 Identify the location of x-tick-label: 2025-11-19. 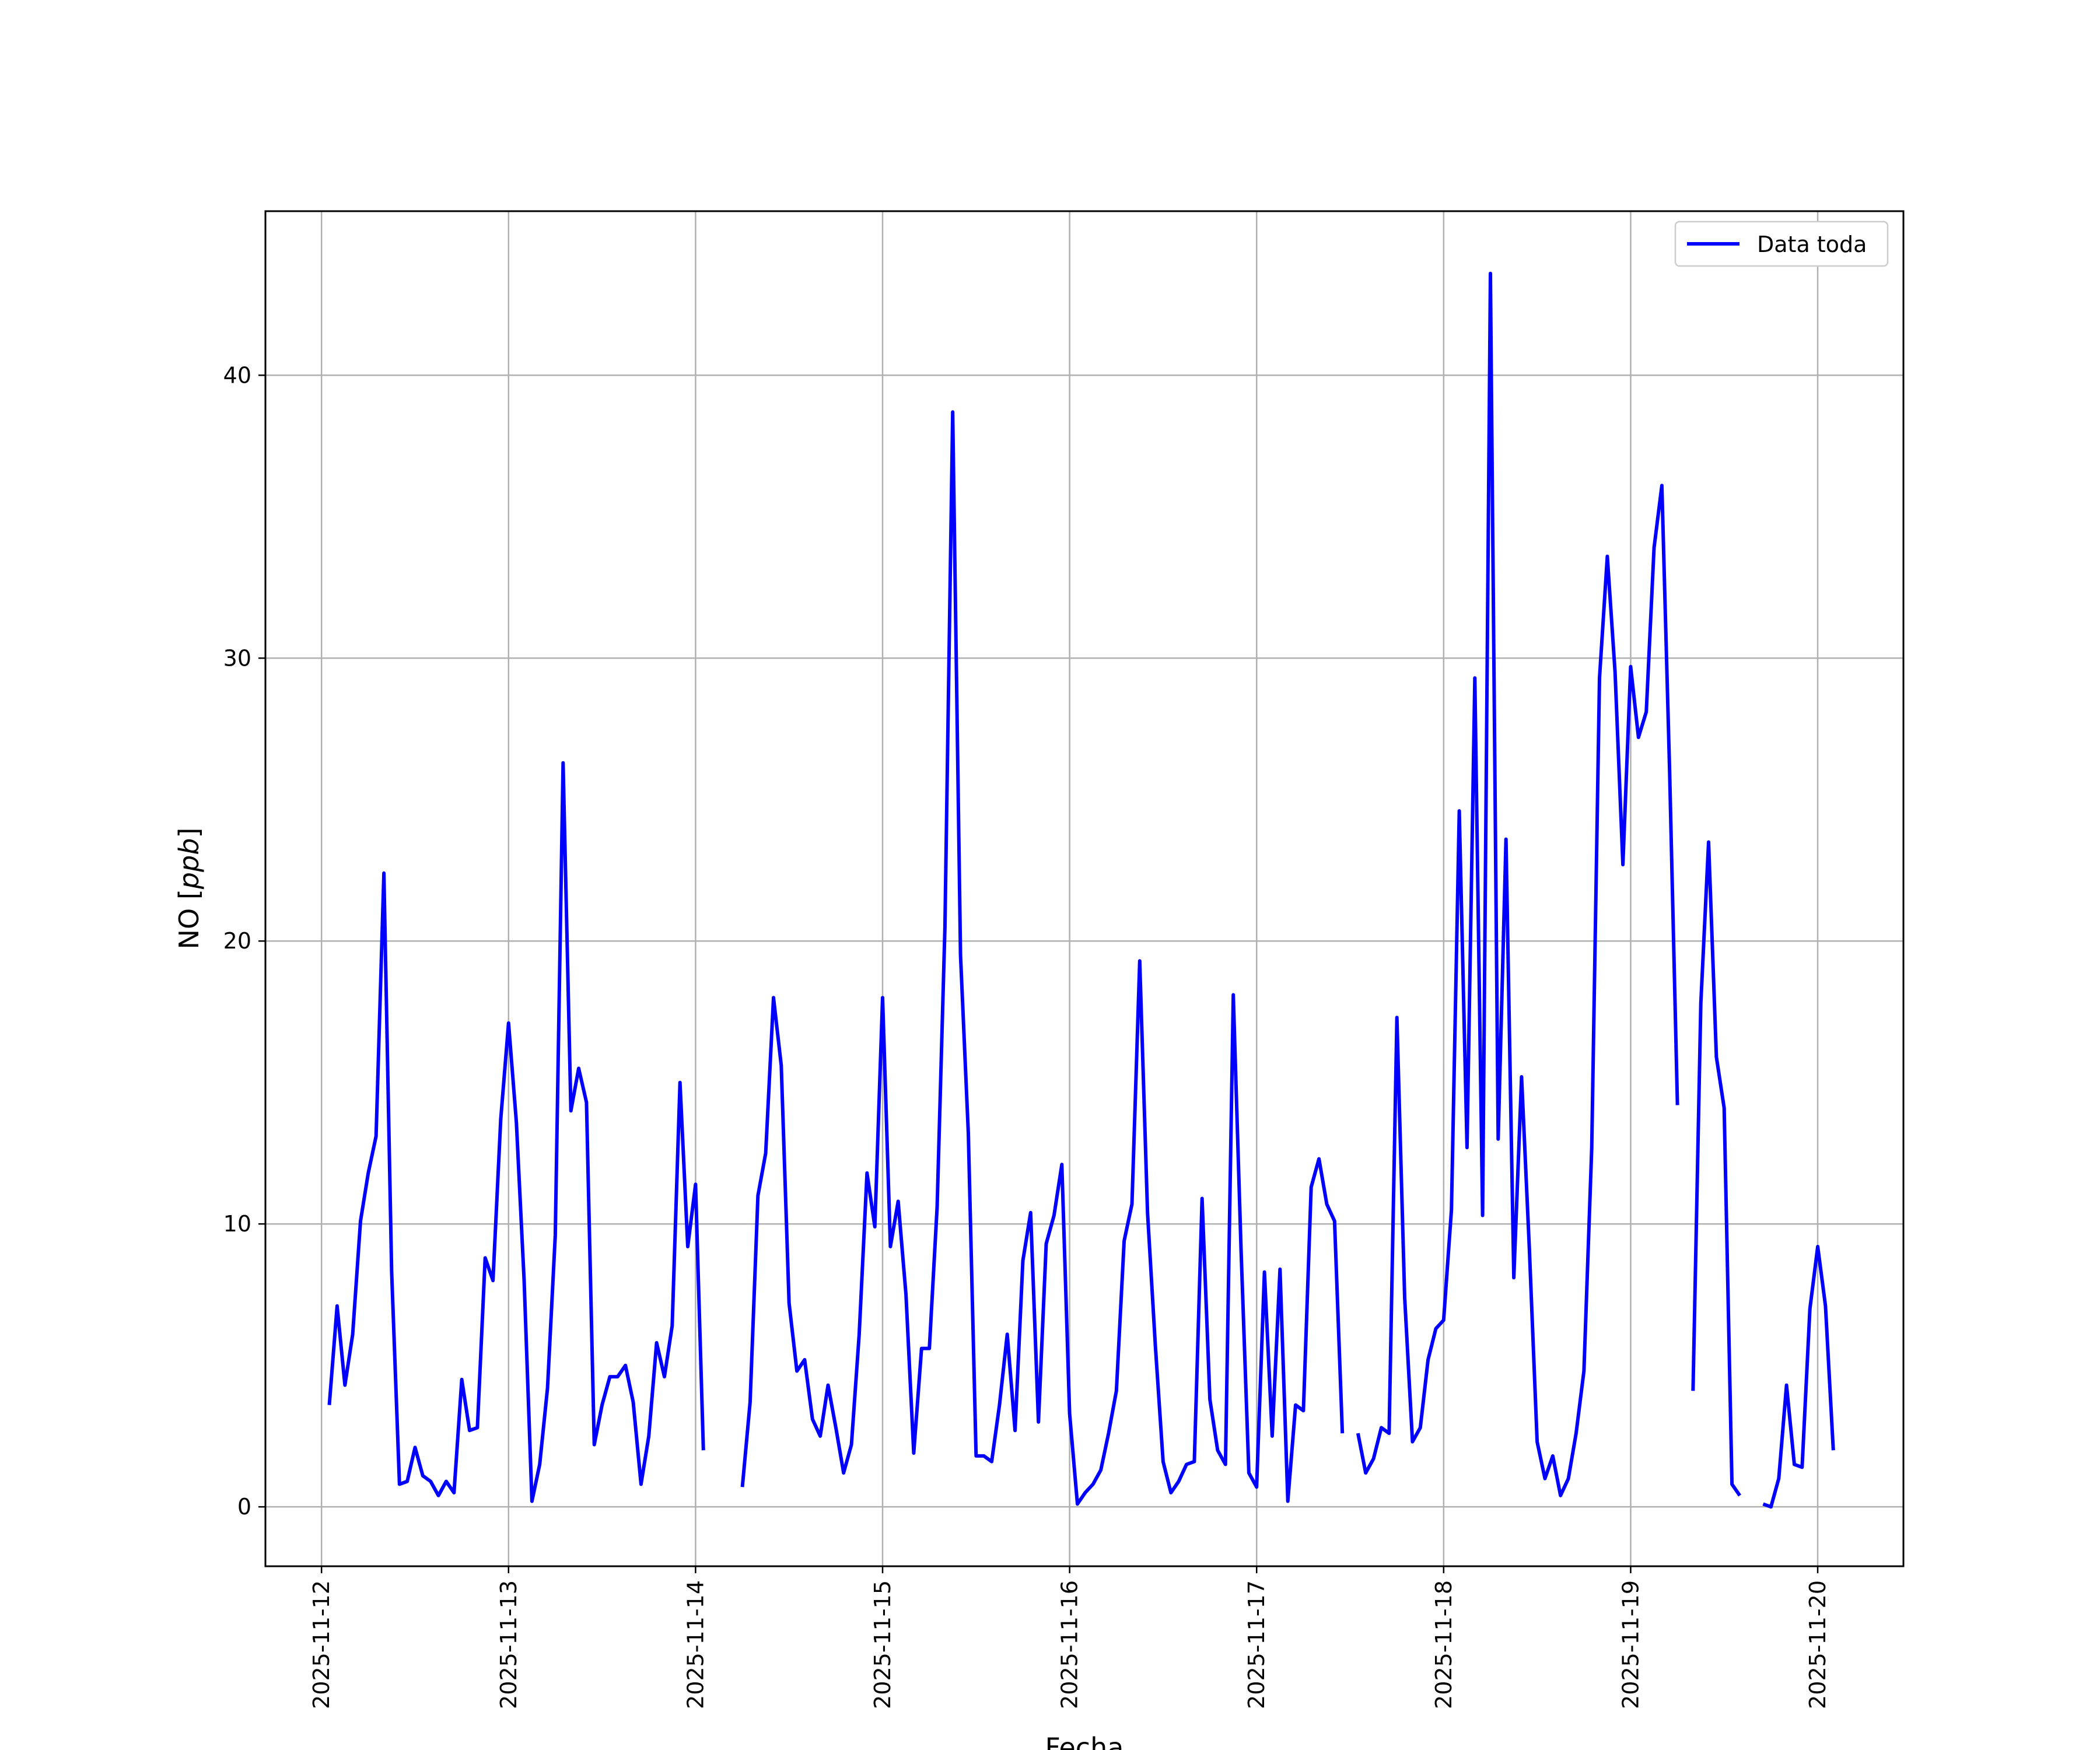
(1630, 1644).